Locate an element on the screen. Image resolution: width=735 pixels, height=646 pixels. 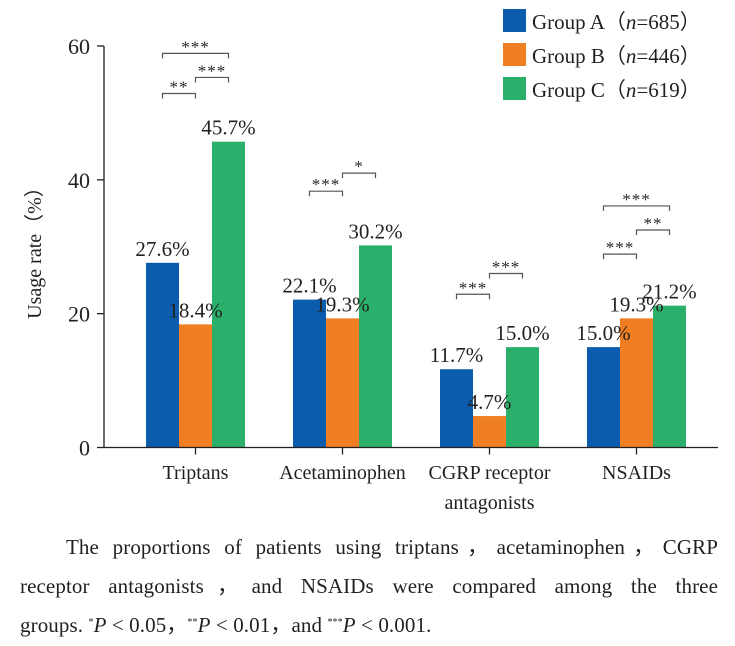
x-tick-label: CGRP receptor is located at coordinates (489, 473).